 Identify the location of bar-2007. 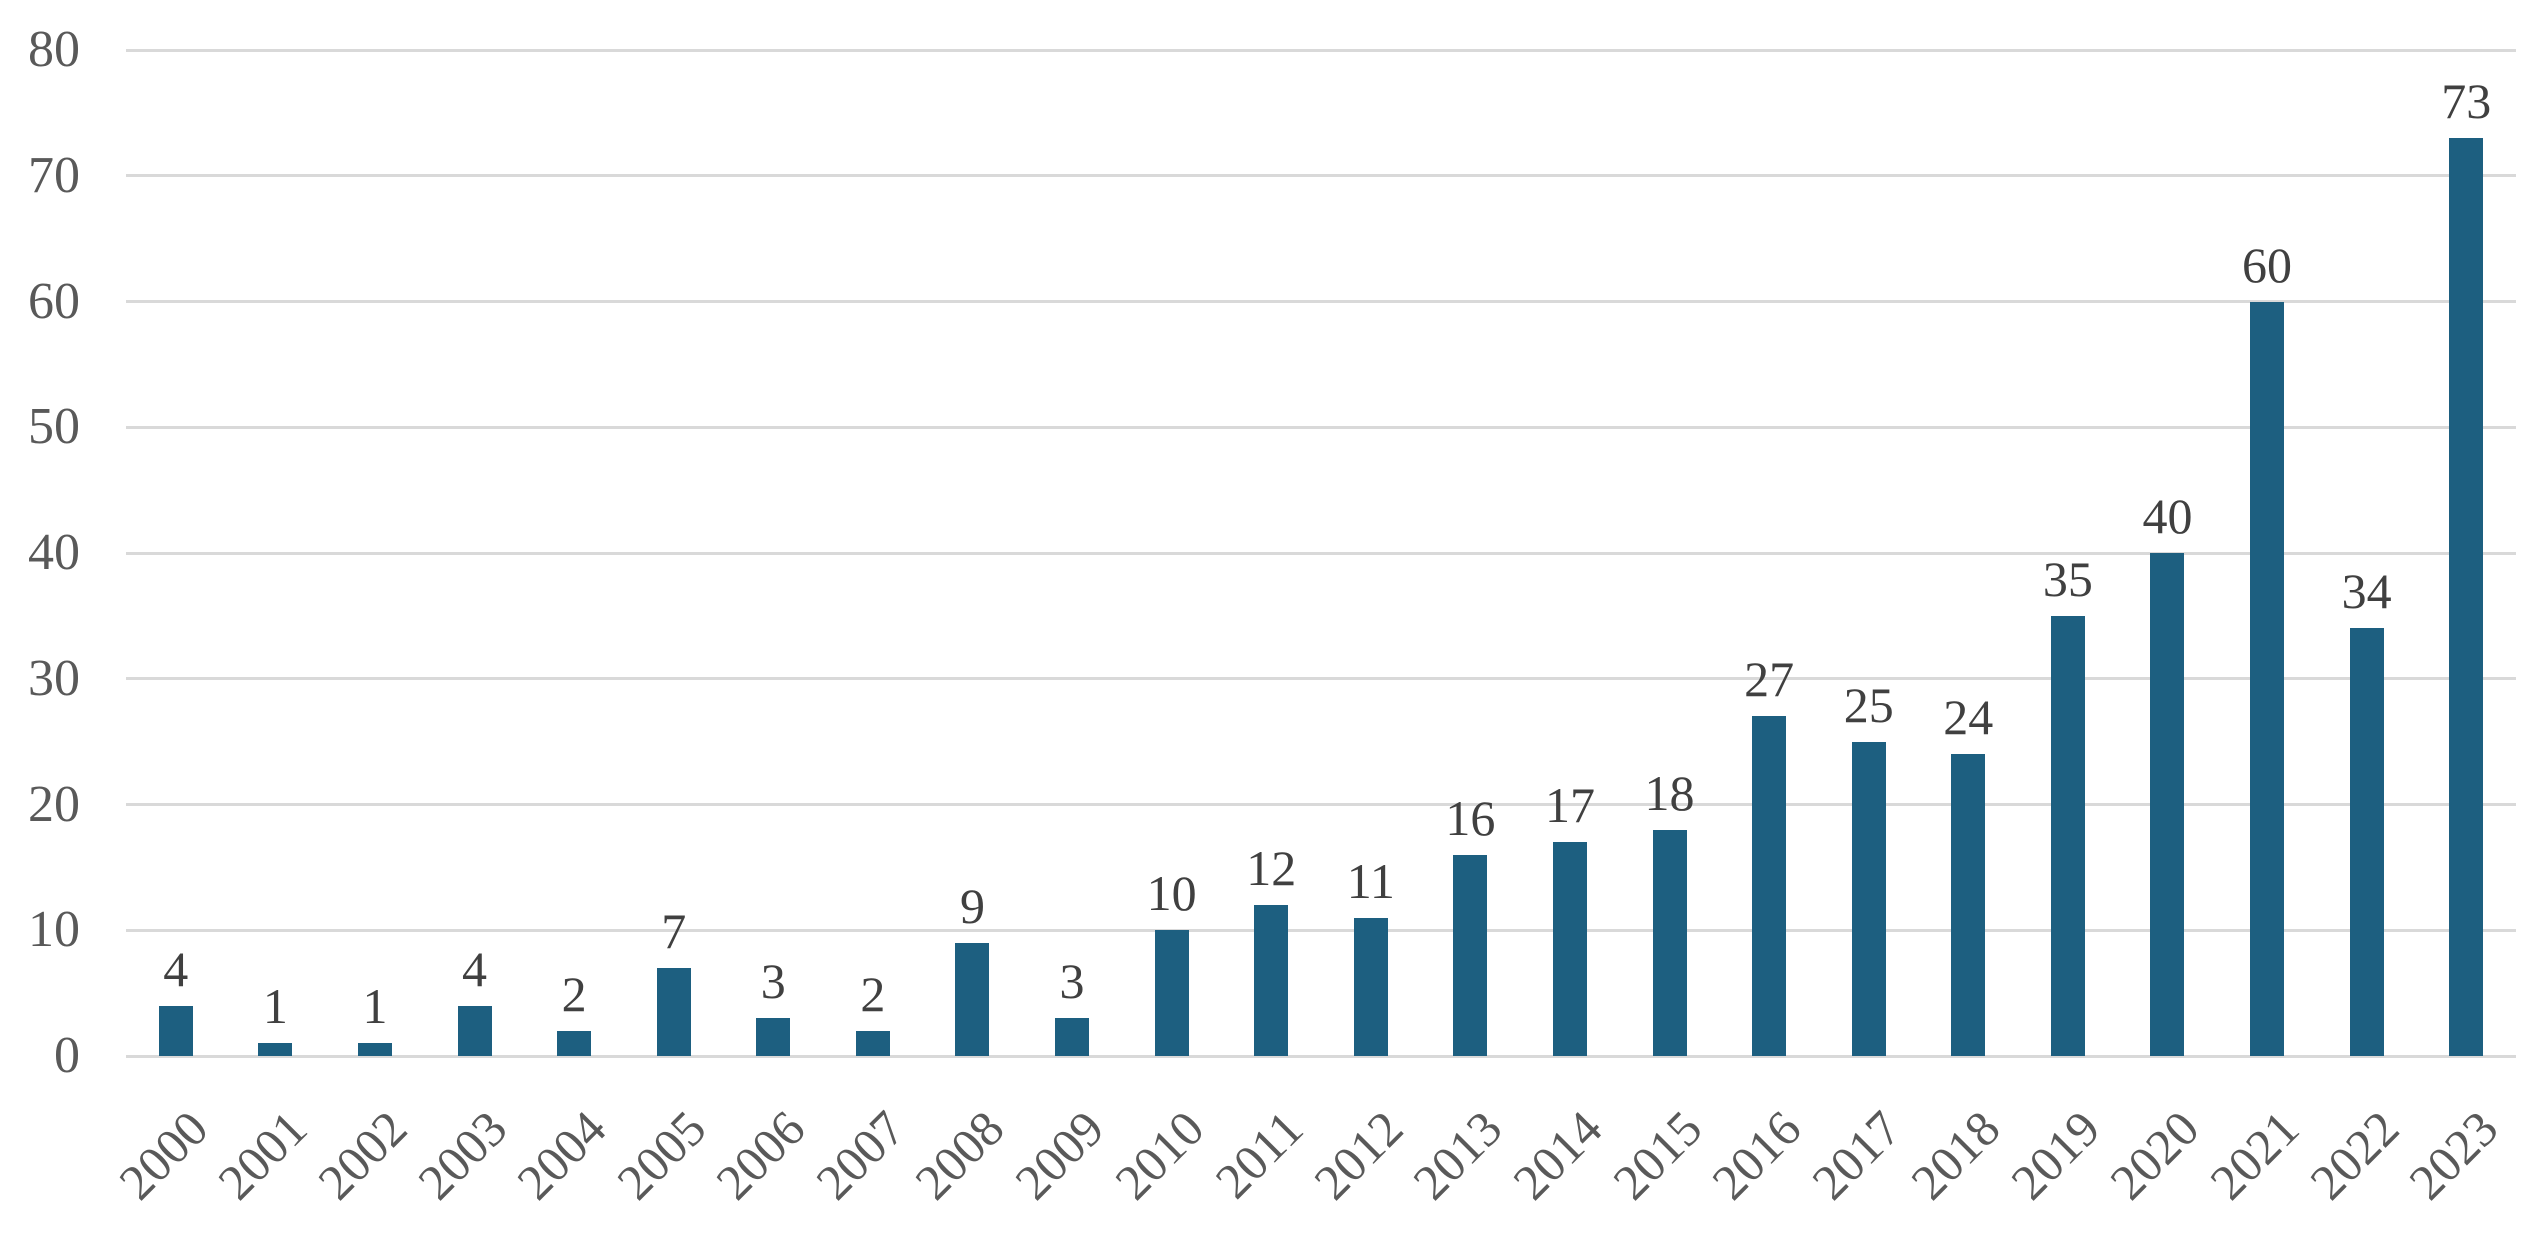
(872, 1043).